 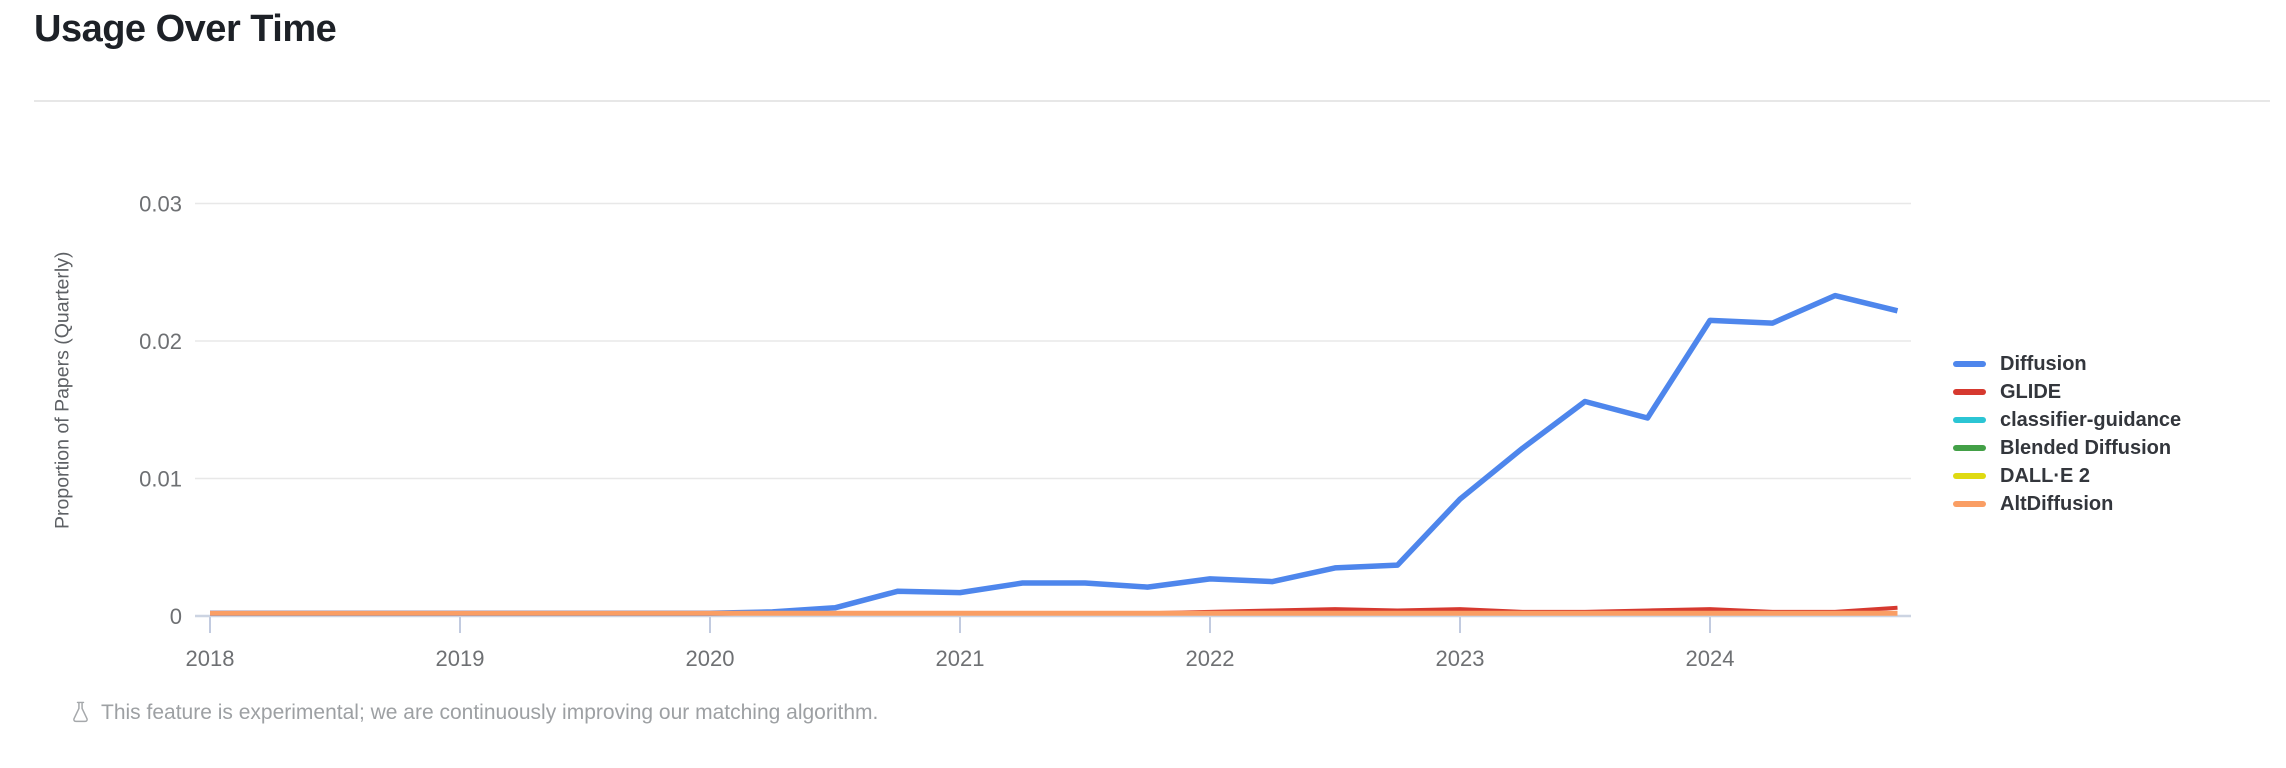 I want to click on legend-item-blended-diffusion: Blended Diffusion, so click(x=2119, y=448).